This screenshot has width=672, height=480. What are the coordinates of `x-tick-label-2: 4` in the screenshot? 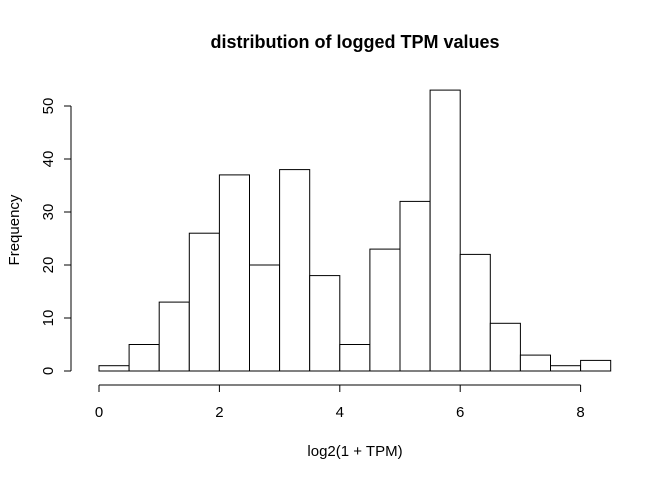 It's located at (340, 412).